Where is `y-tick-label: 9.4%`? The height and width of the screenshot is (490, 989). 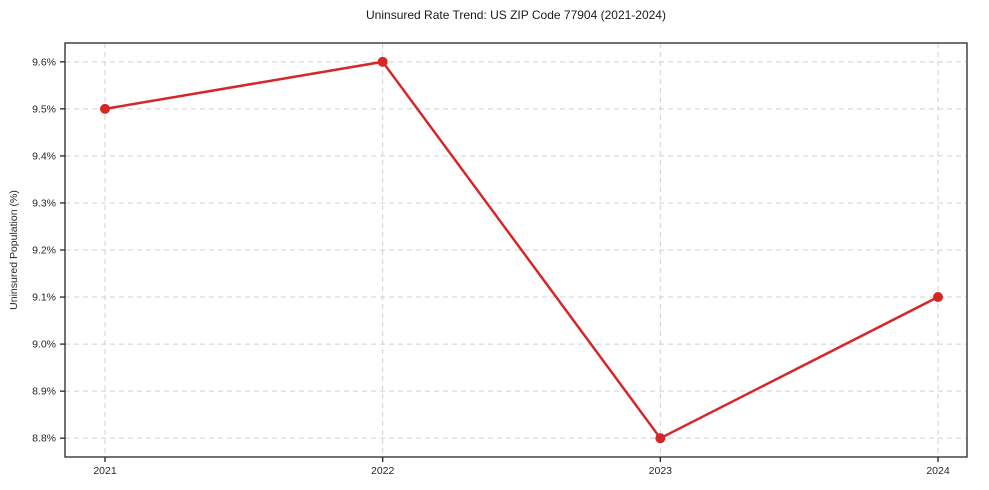
y-tick-label: 9.4% is located at coordinates (44, 156).